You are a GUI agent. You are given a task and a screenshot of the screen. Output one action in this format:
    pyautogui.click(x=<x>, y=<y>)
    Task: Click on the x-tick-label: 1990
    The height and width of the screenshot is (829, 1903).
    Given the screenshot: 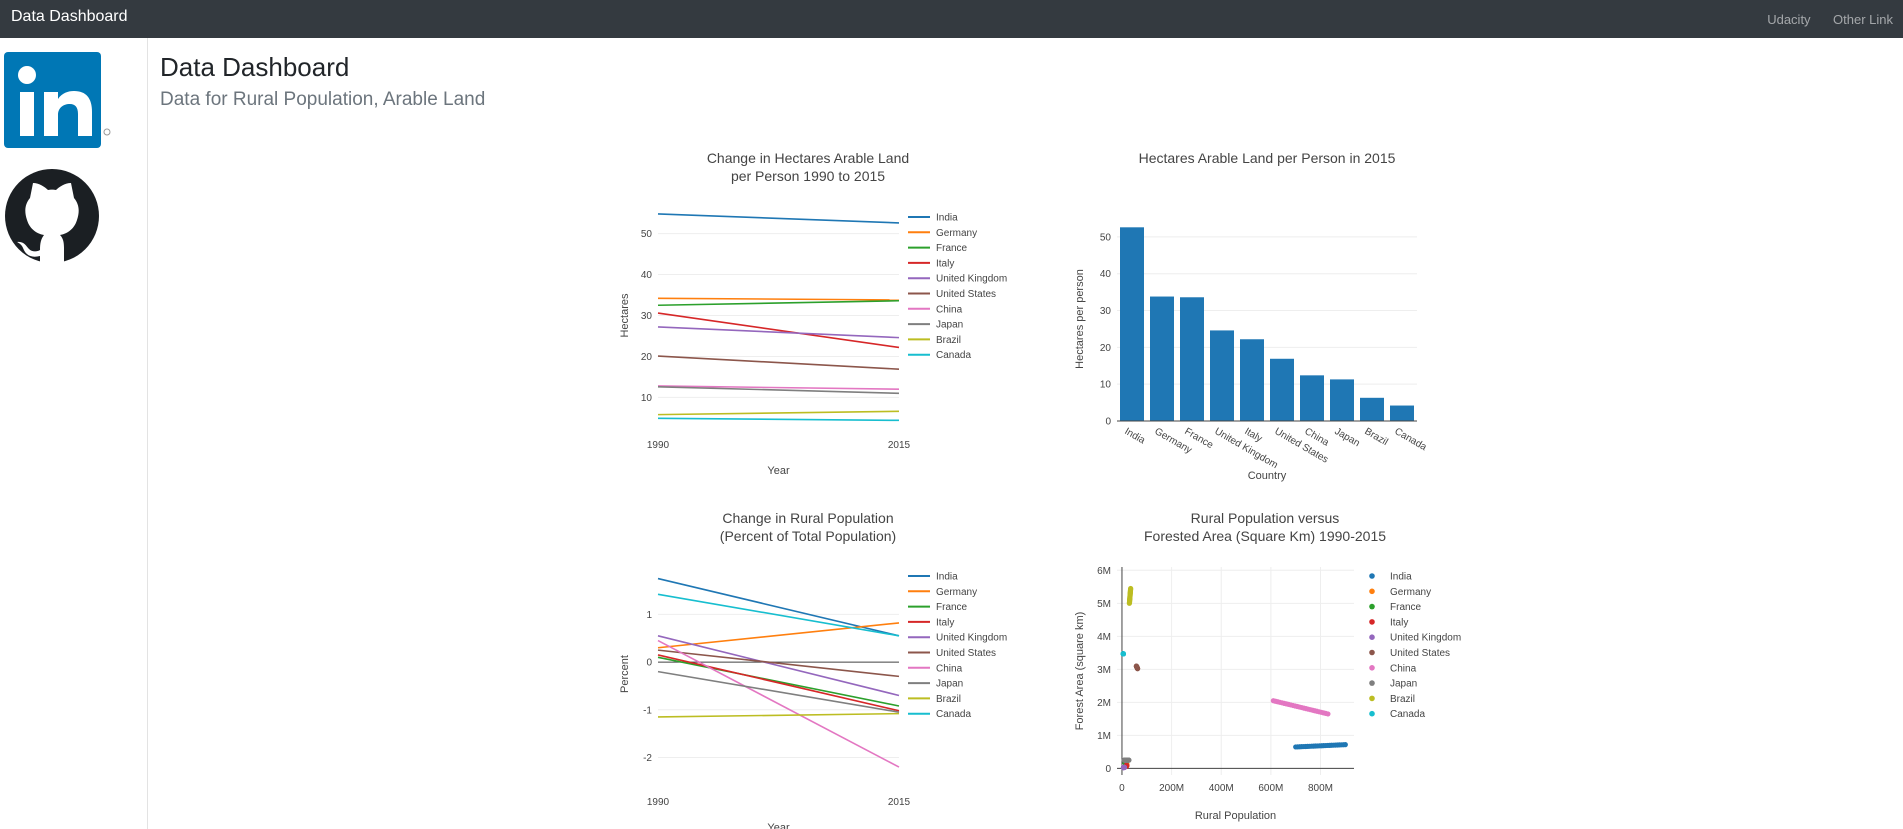 What is the action you would take?
    pyautogui.click(x=658, y=445)
    